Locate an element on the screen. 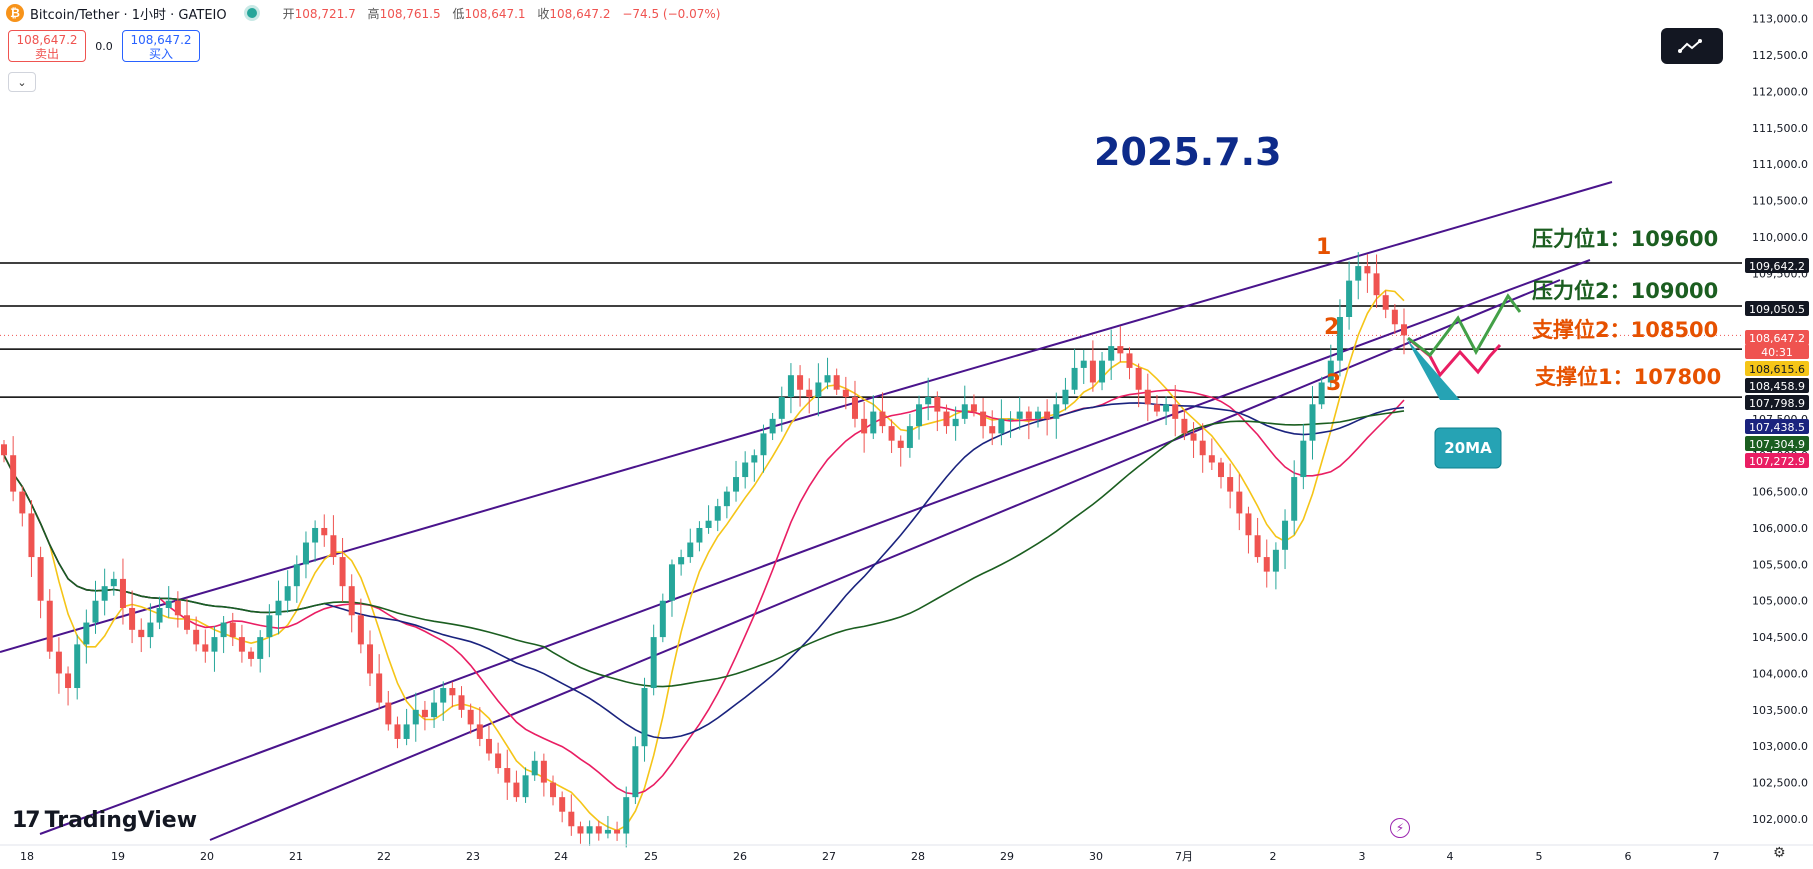 This screenshot has height=869, width=1813. chevron-down-icon: ⌄ is located at coordinates (22, 82).